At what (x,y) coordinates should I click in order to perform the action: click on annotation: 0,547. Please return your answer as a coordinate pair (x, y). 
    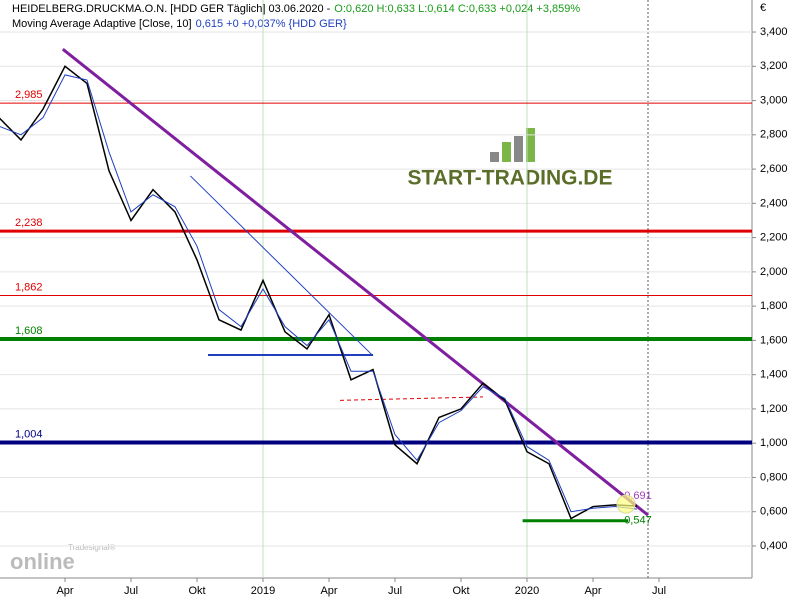
    Looking at the image, I should click on (638, 521).